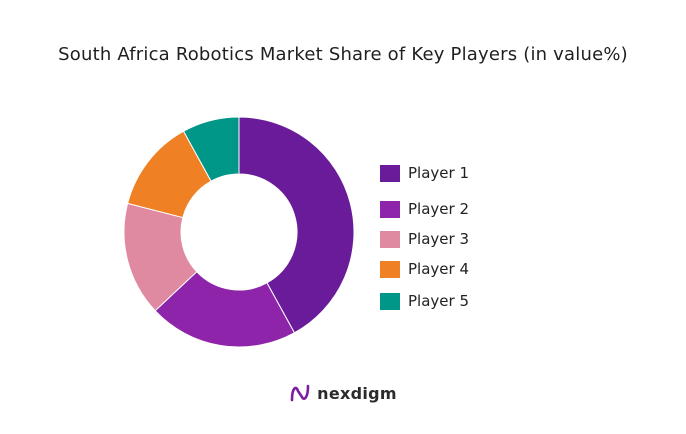  I want to click on legend-label-5: Player 5, so click(438, 301).